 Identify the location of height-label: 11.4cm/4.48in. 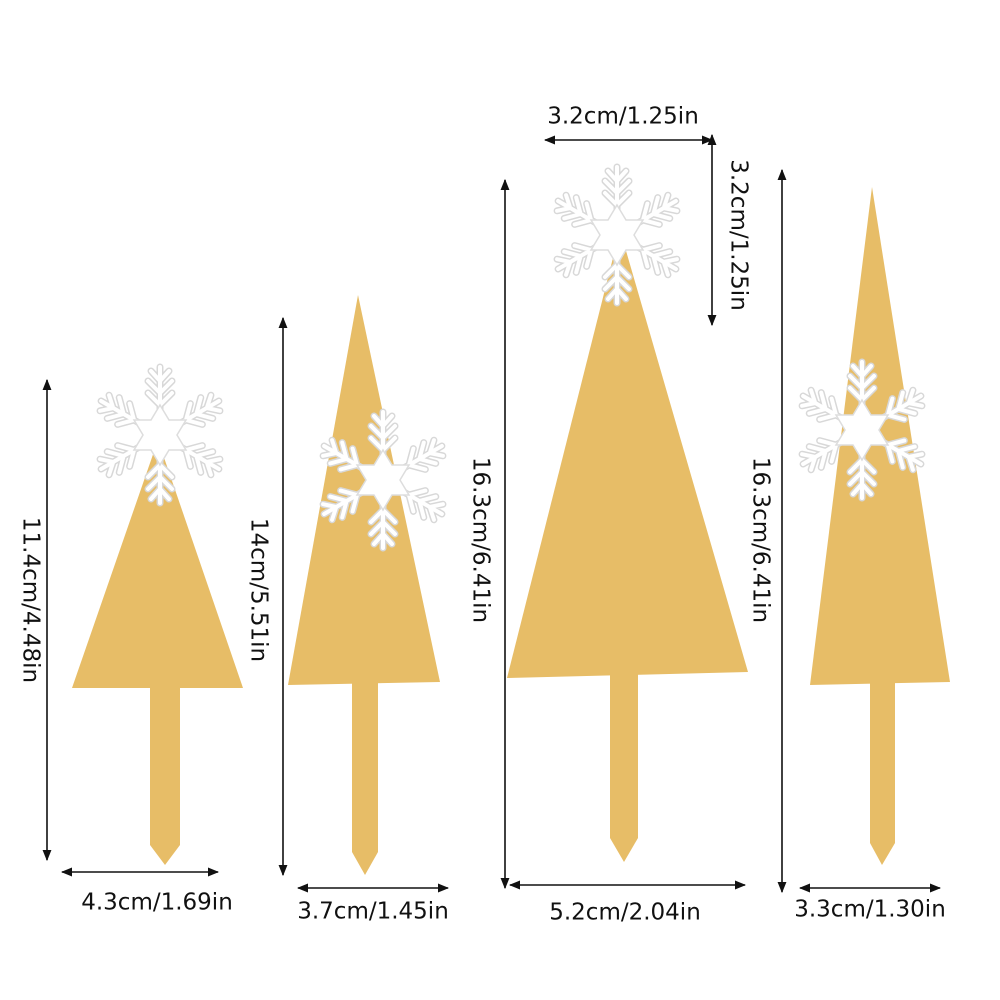
(31, 600).